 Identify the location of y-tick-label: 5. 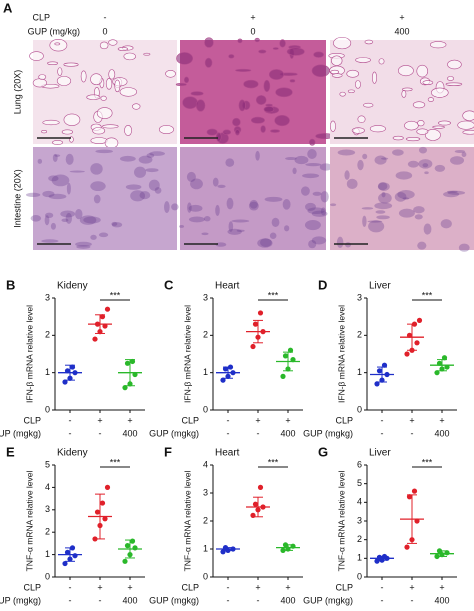
(47, 464).